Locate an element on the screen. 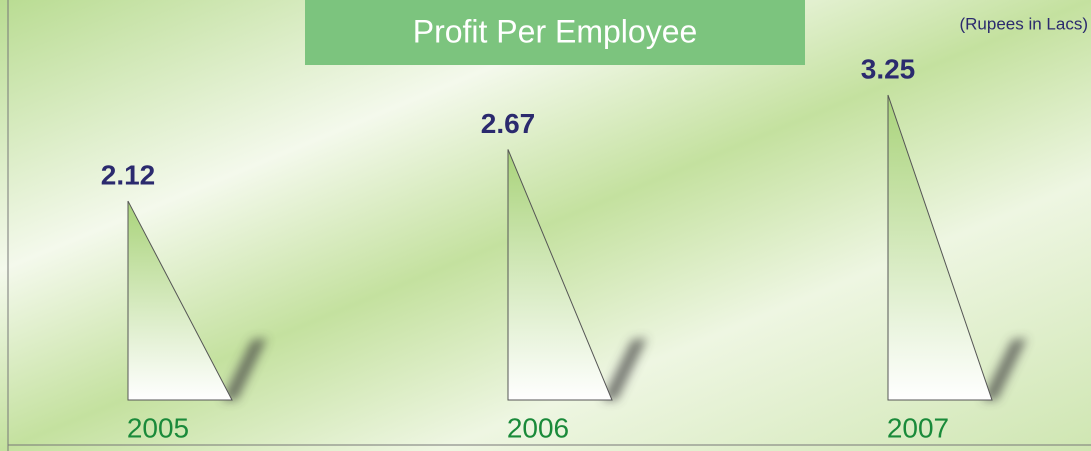  x-tick-label: 2006 is located at coordinates (538, 427).